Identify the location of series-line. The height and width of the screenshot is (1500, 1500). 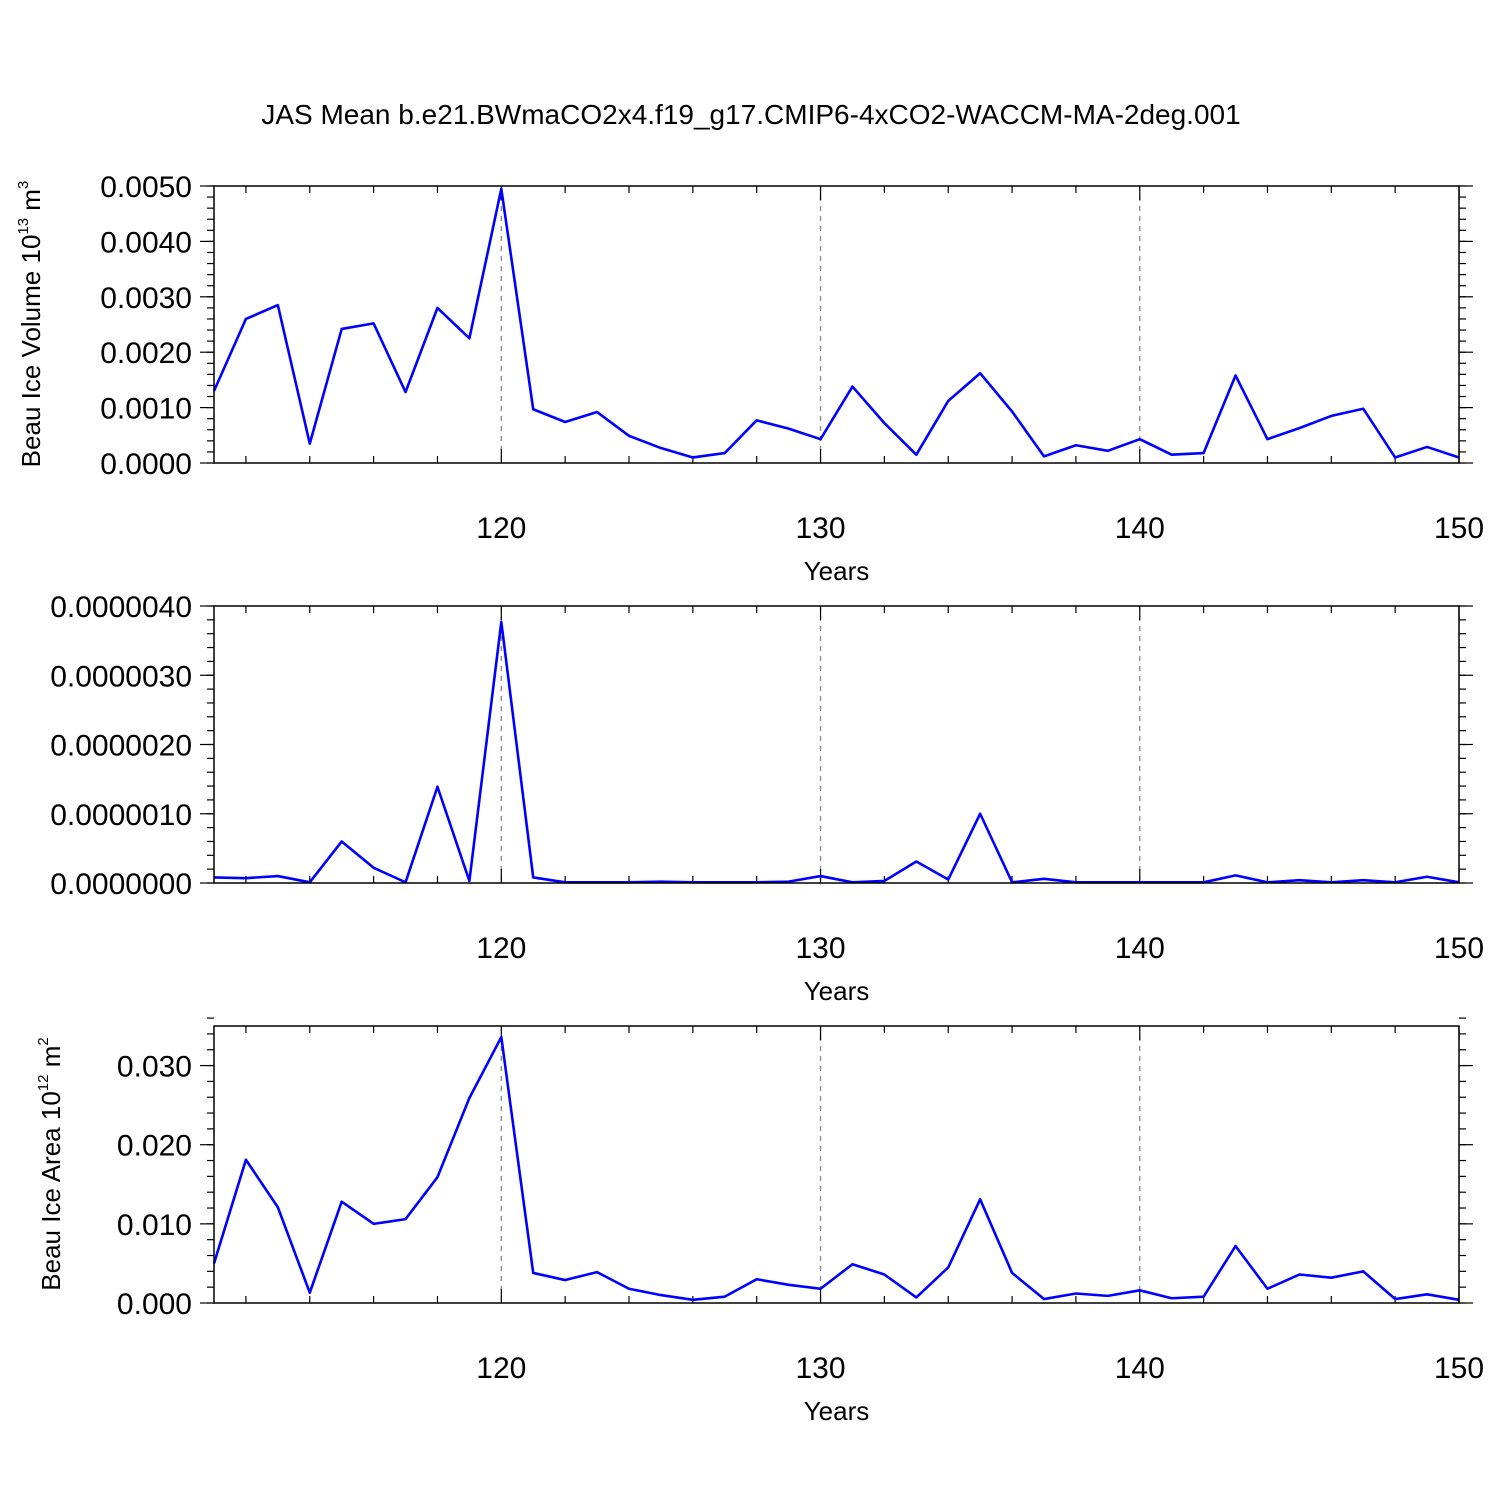
(836, 1168).